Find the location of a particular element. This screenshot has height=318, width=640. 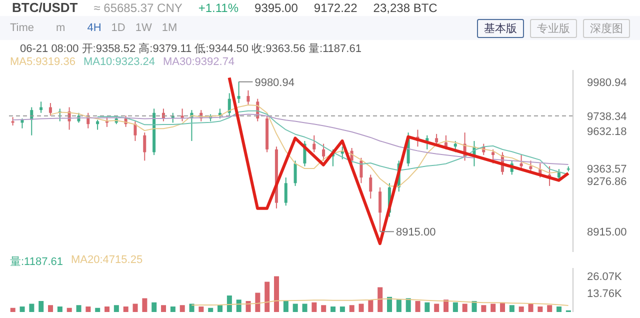

annotation: 8915.00 is located at coordinates (416, 232).